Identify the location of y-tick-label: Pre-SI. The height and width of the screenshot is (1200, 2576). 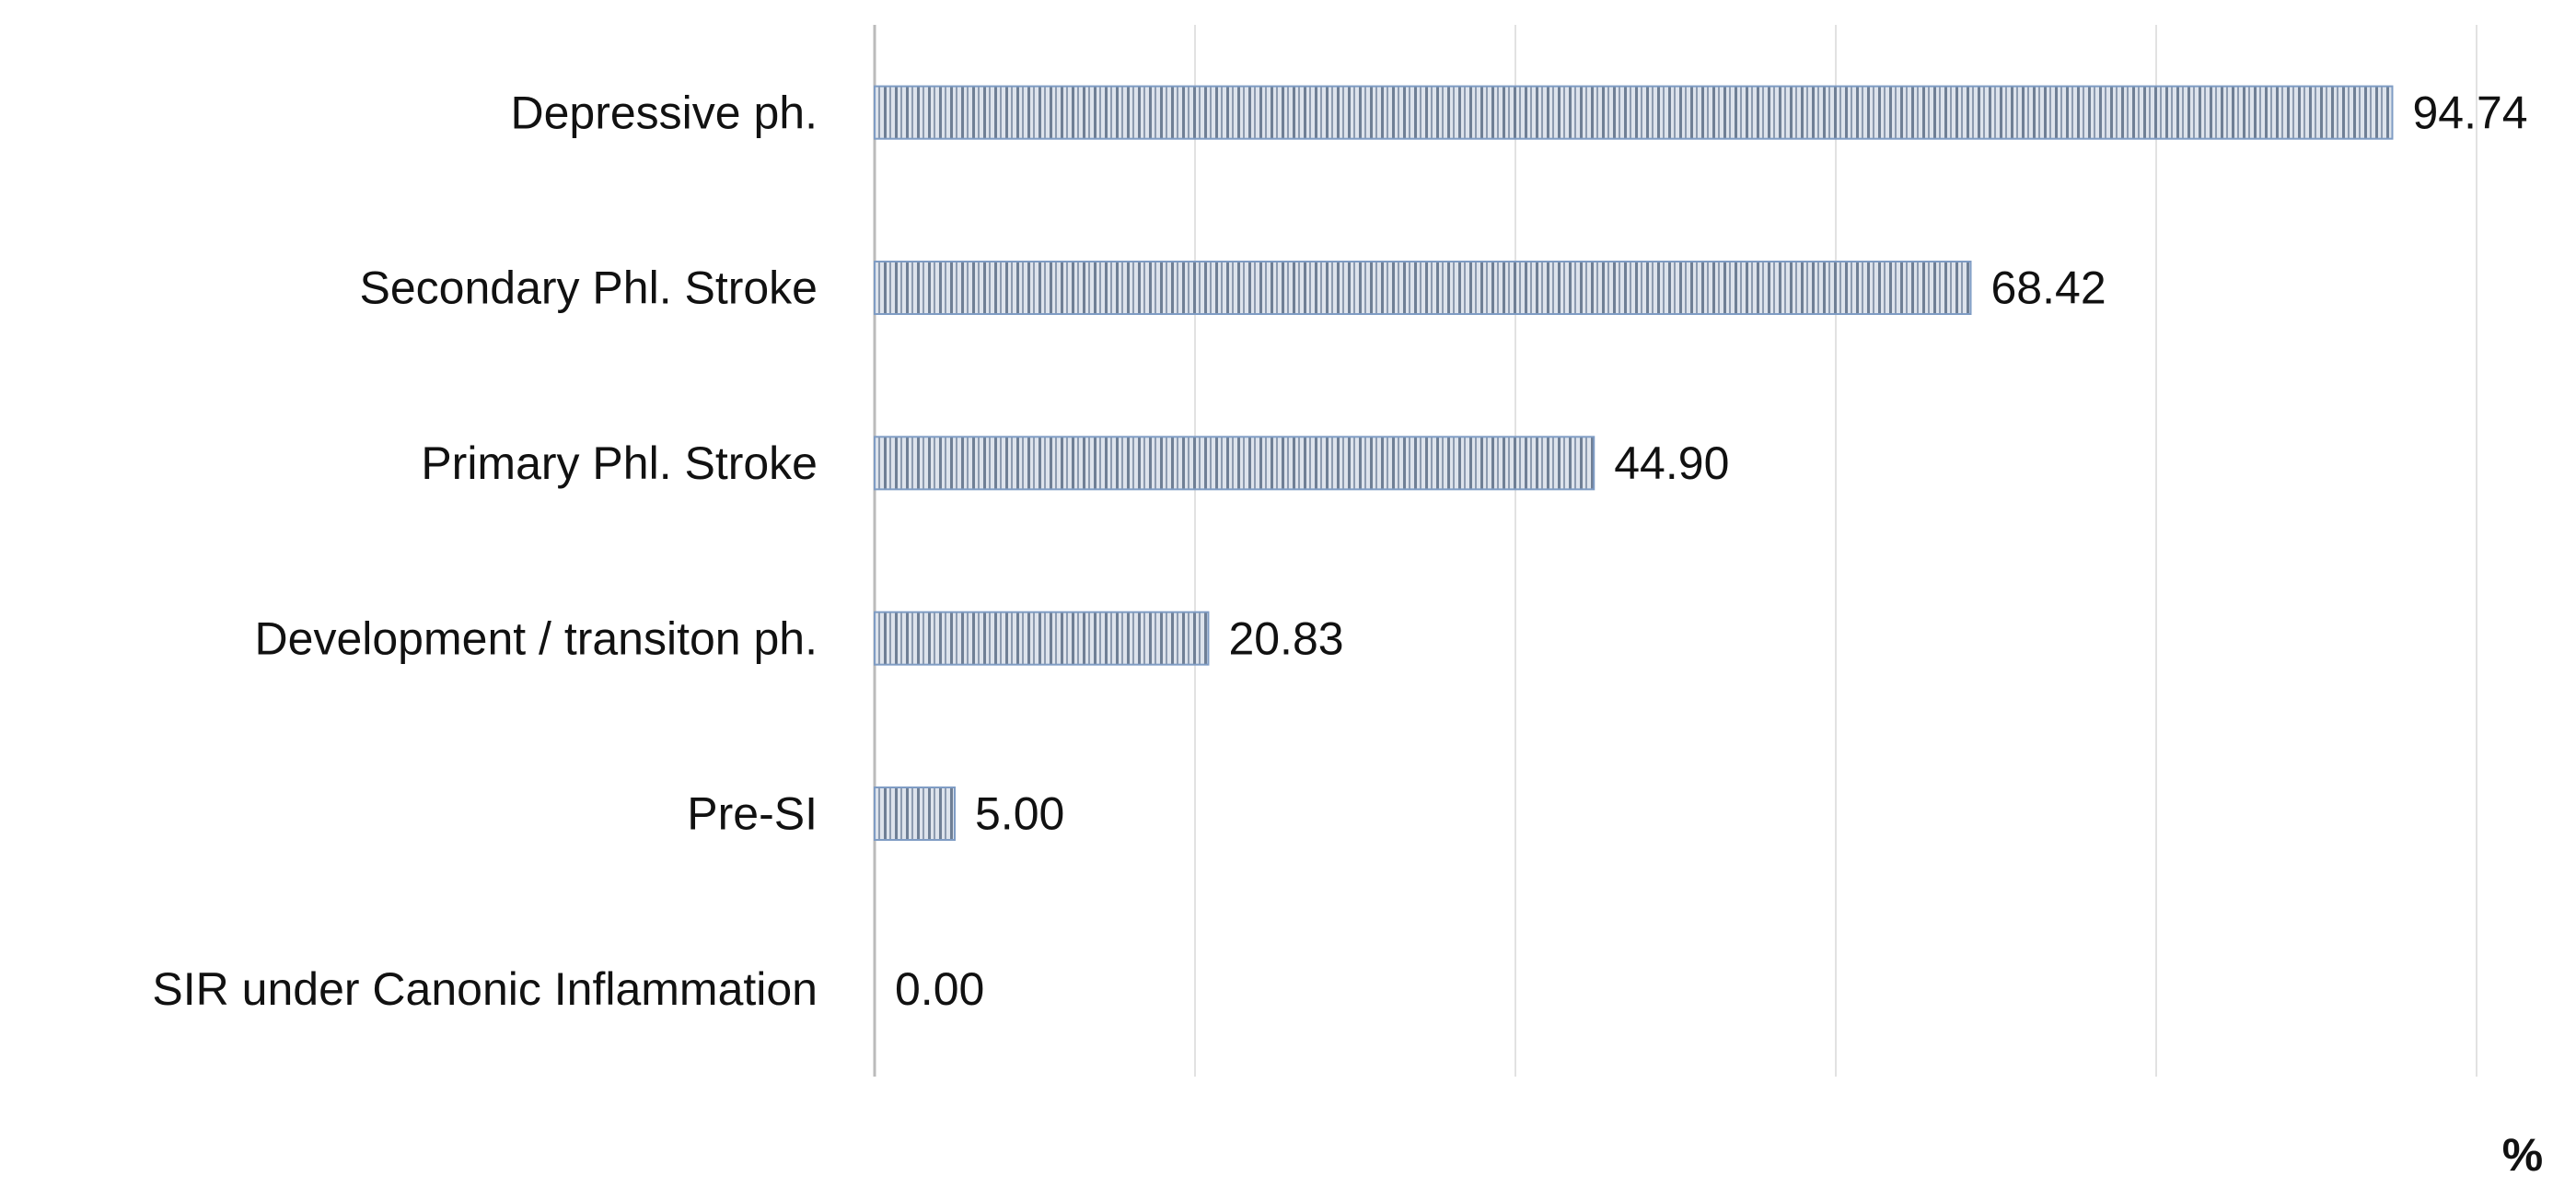
(752, 814).